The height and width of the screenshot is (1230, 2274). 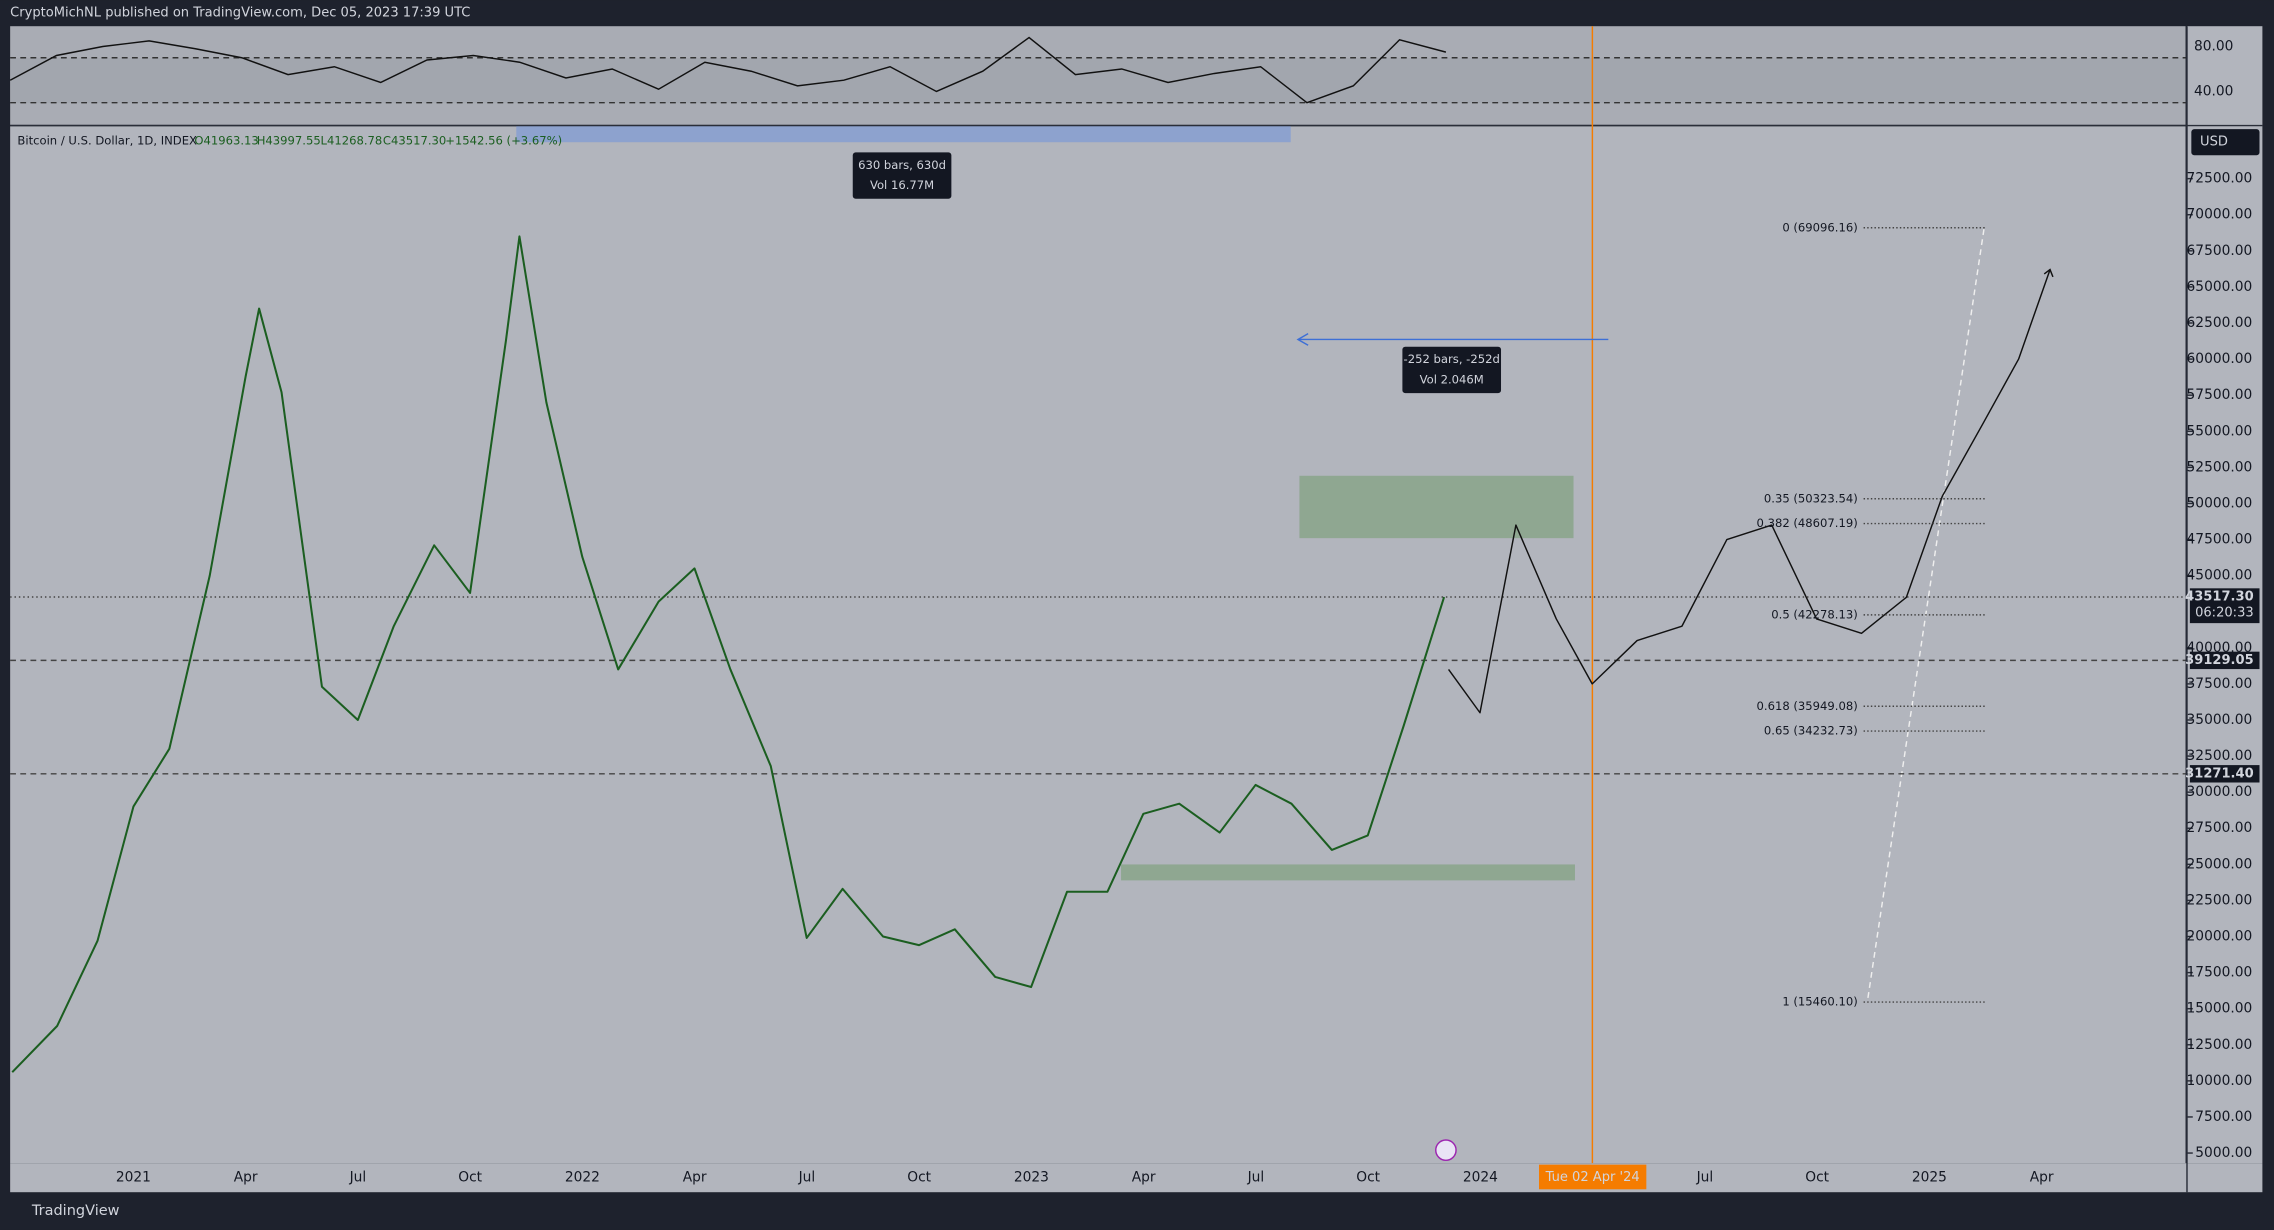 What do you see at coordinates (2220, 792) in the screenshot?
I see `price-label: 30000.00` at bounding box center [2220, 792].